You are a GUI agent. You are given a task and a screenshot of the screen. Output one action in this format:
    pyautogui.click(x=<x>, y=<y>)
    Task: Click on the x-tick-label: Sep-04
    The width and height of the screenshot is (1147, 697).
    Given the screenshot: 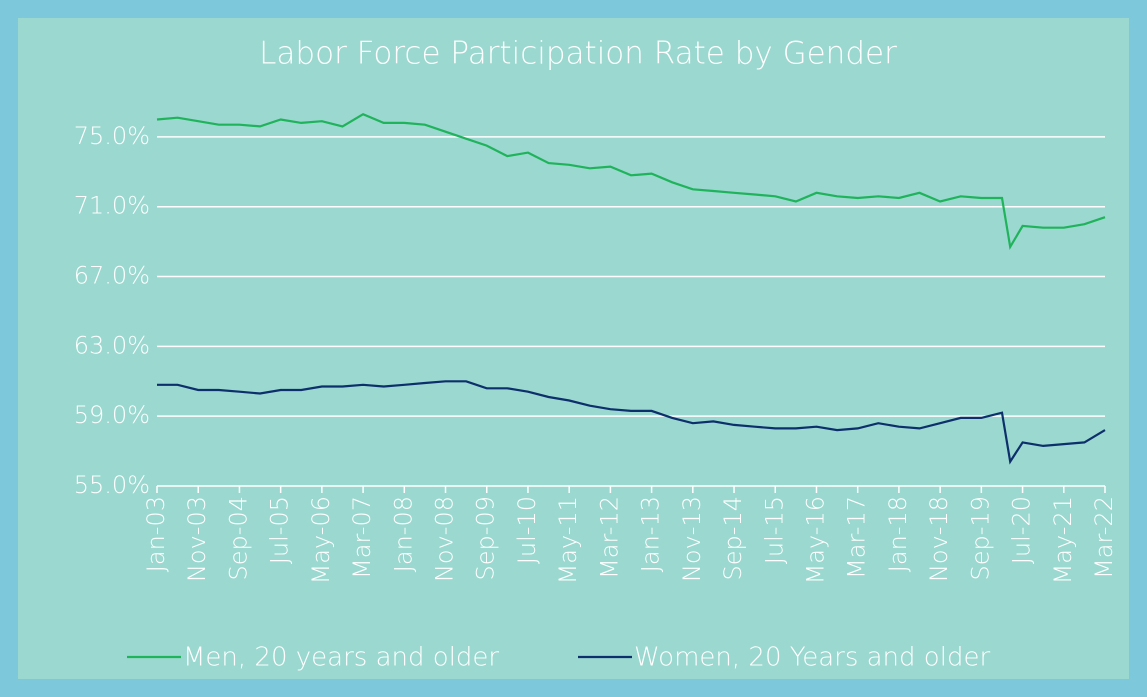 What is the action you would take?
    pyautogui.click(x=238, y=538)
    